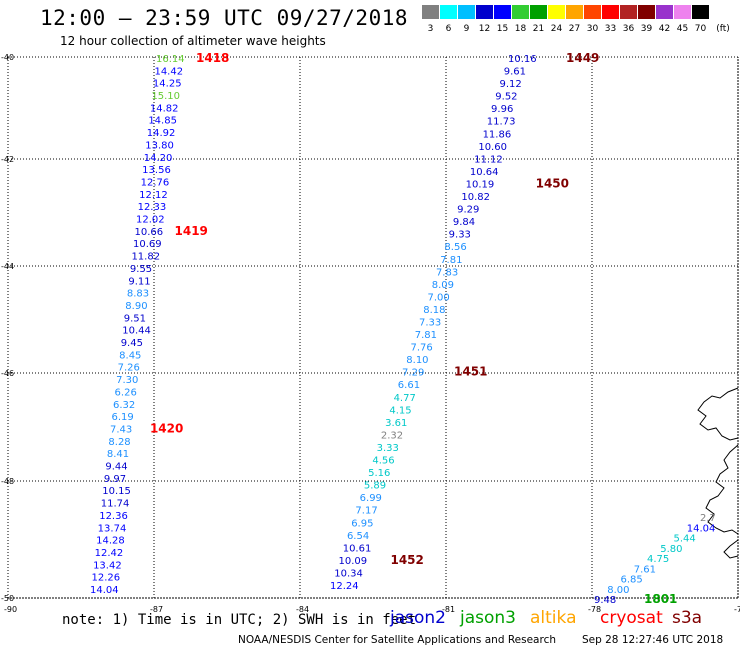  What do you see at coordinates (170, 59) in the screenshot?
I see `wave-height-value: 16.14` at bounding box center [170, 59].